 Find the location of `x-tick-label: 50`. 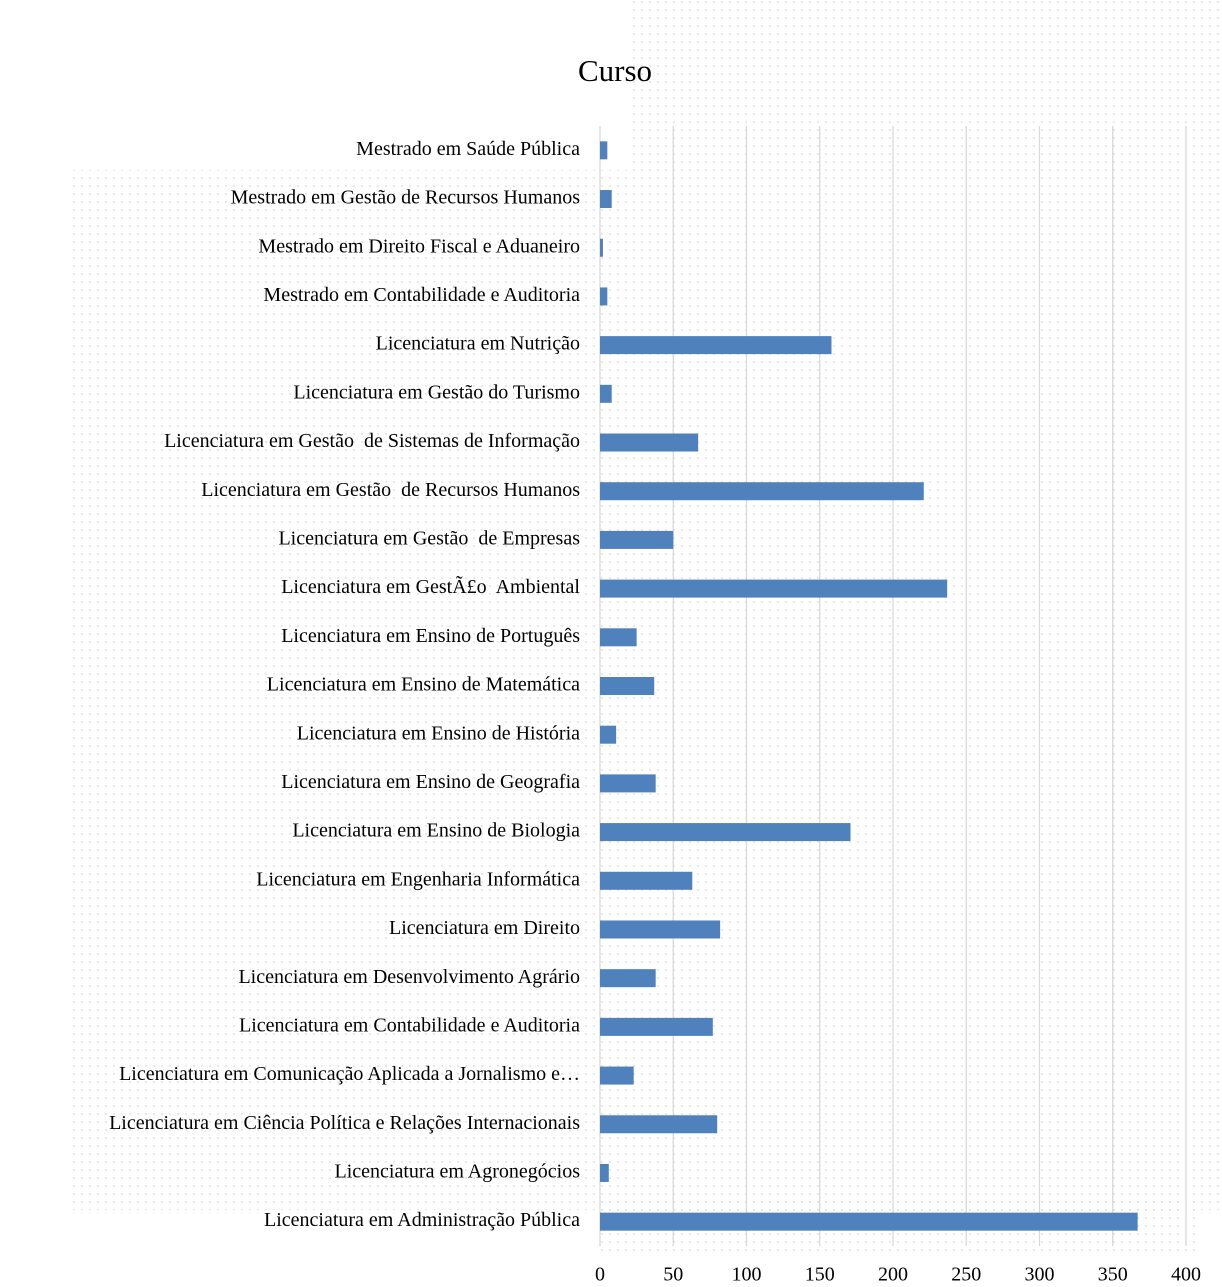

x-tick-label: 50 is located at coordinates (673, 1275).